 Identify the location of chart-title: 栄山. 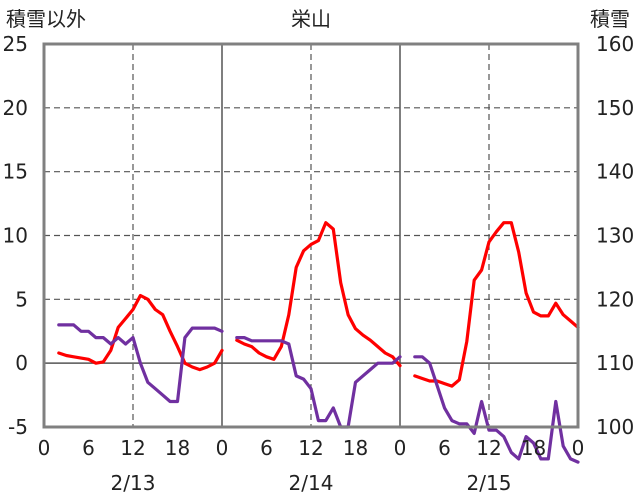
(311, 19).